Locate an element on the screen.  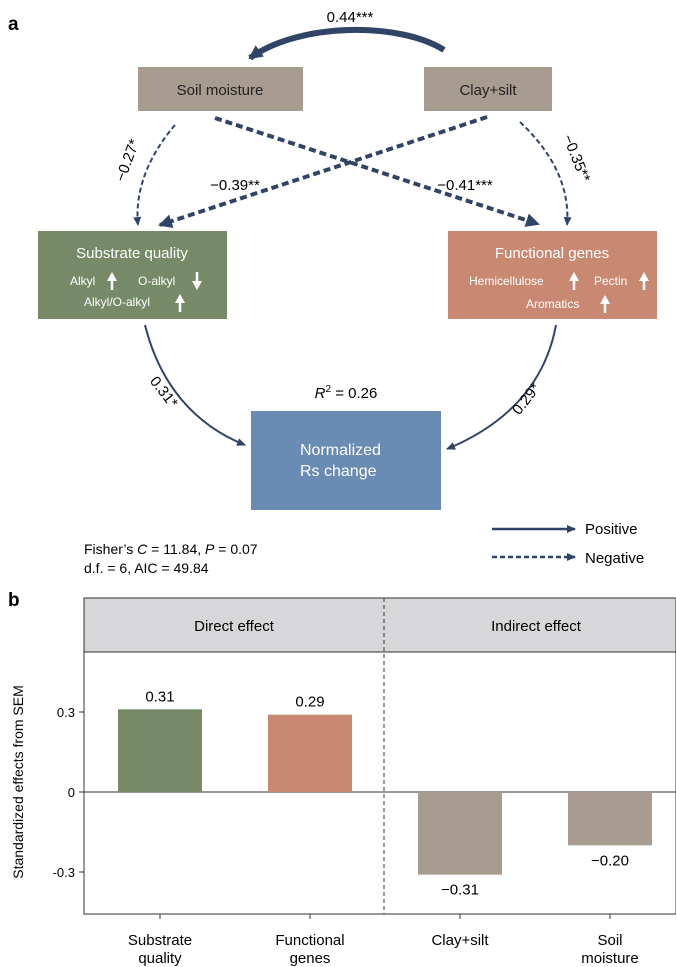
y-axis-title: Standardized effects from SEM is located at coordinates (18, 782).